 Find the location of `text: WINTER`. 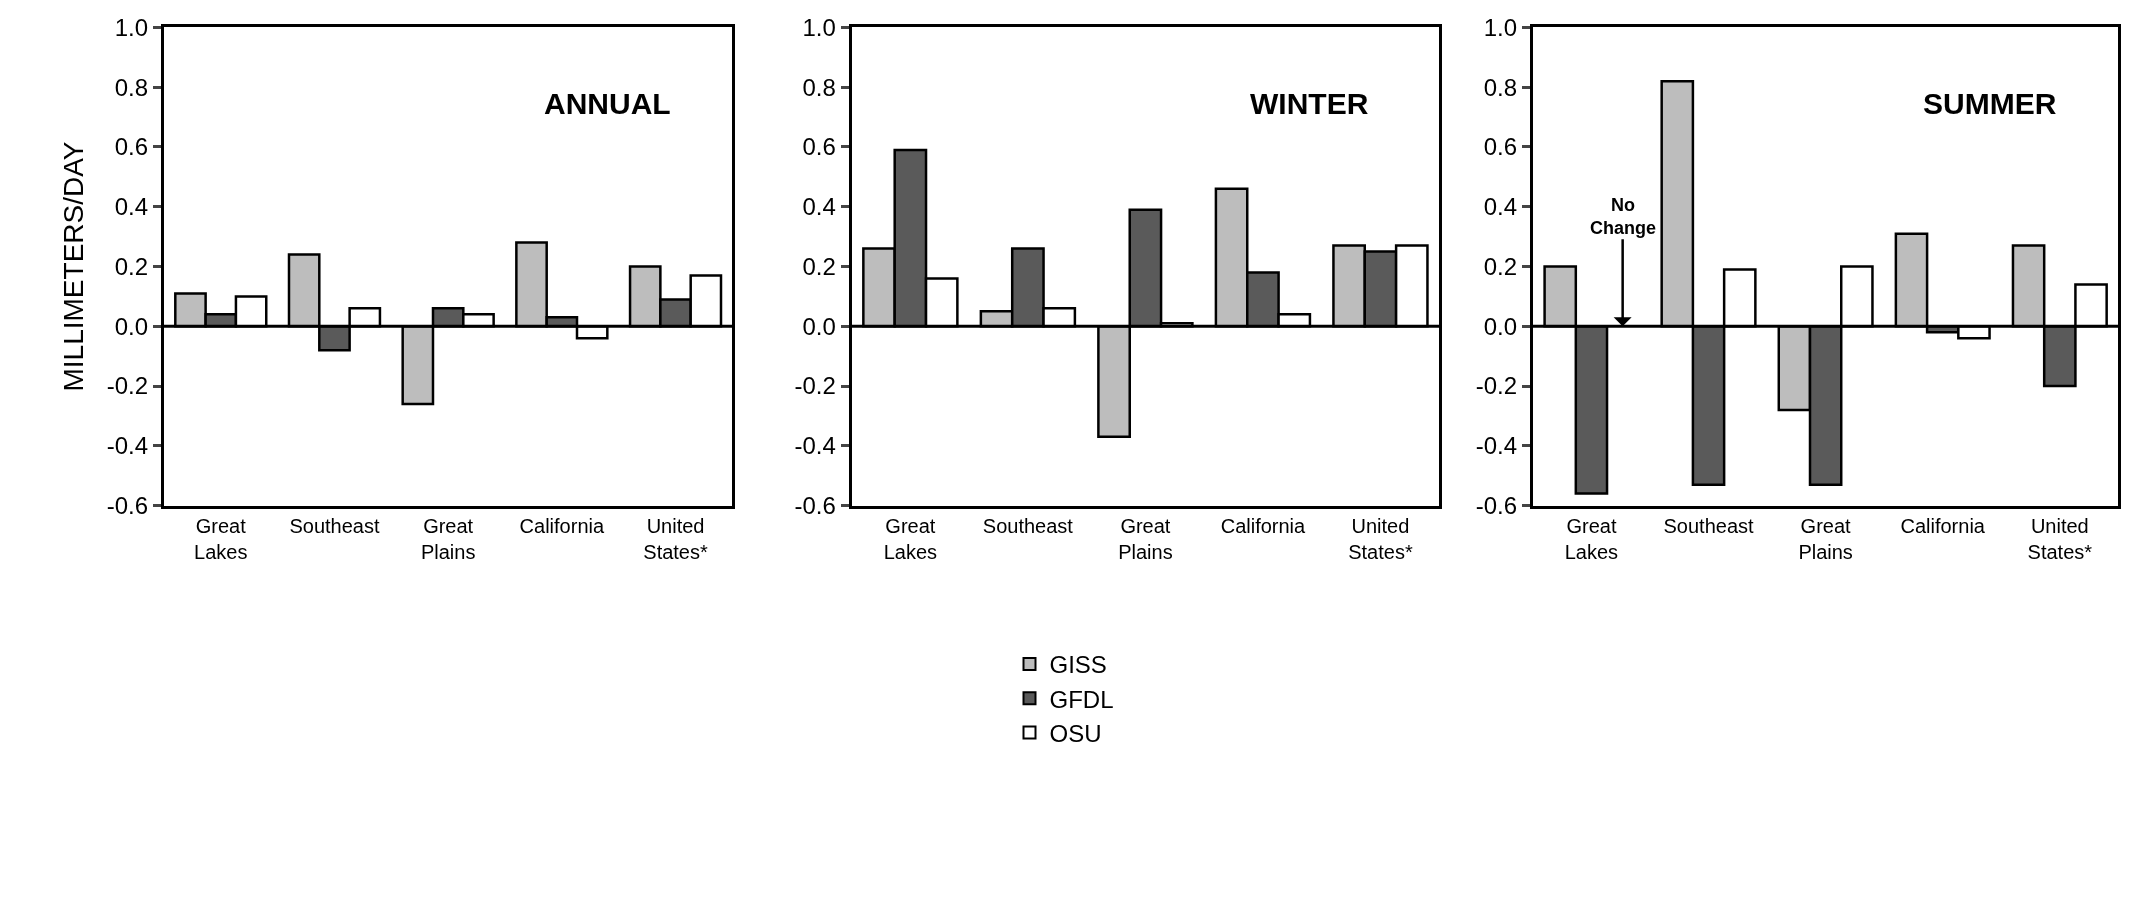

text: WINTER is located at coordinates (1309, 103).